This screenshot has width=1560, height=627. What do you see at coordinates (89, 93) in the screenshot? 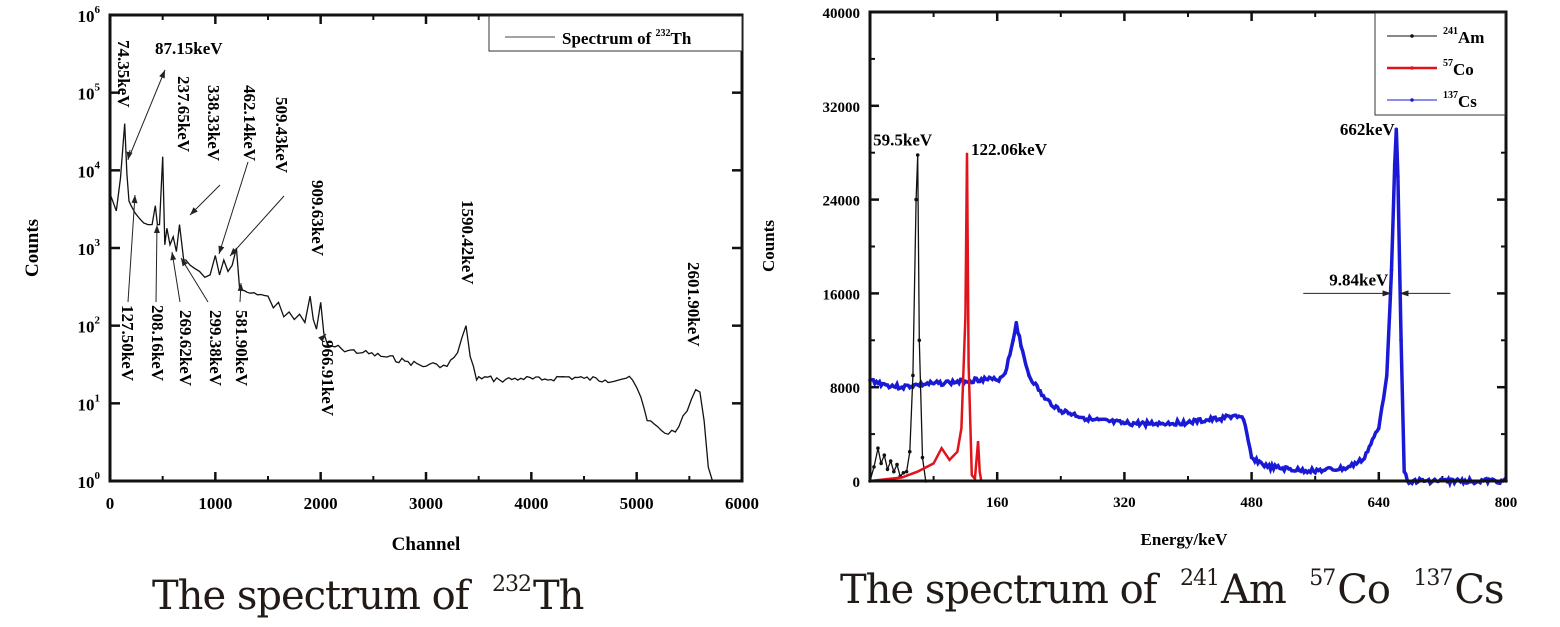
I see `y-tick-label: 10⁵` at bounding box center [89, 93].